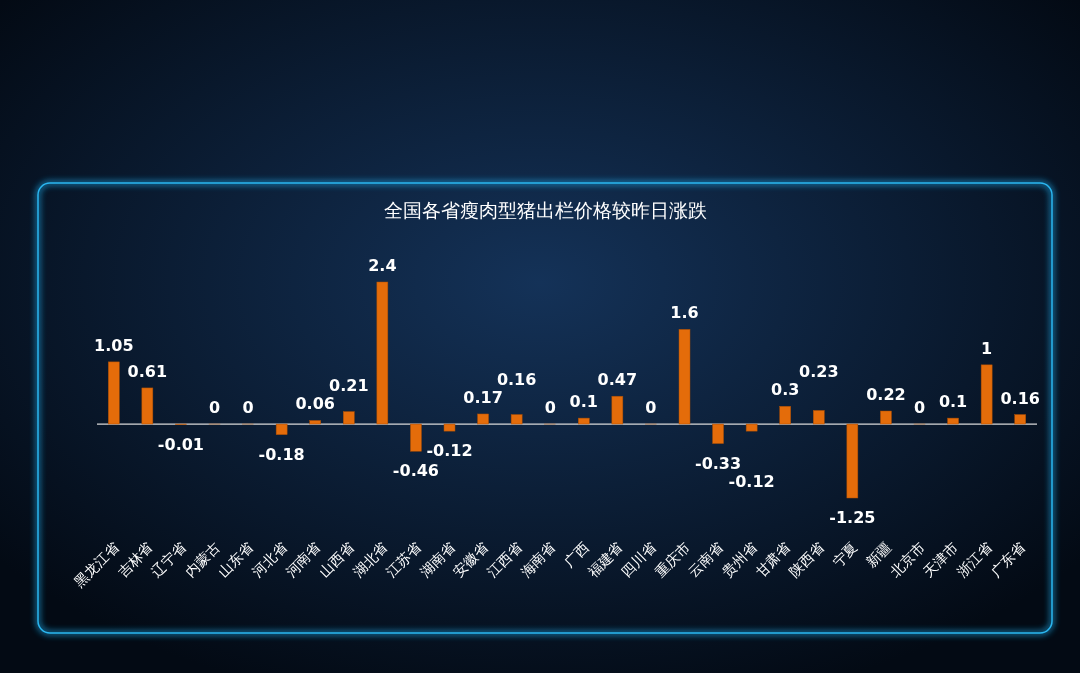 This screenshot has height=673, width=1080. I want to click on data-label: 0.61, so click(147, 371).